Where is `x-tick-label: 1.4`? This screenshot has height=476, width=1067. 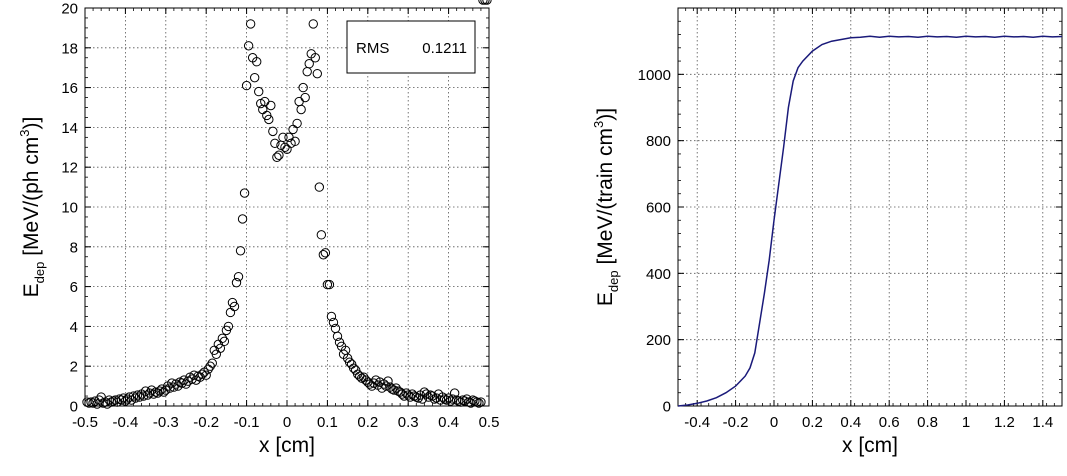
x-tick-label: 1.4 is located at coordinates (1042, 422).